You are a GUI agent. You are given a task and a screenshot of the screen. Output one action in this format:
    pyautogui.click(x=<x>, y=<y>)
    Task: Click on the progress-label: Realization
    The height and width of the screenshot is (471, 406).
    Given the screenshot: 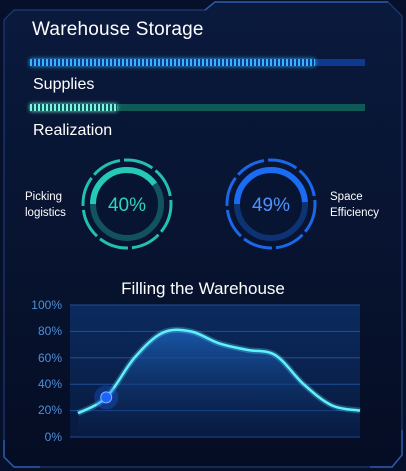 What is the action you would take?
    pyautogui.click(x=73, y=130)
    